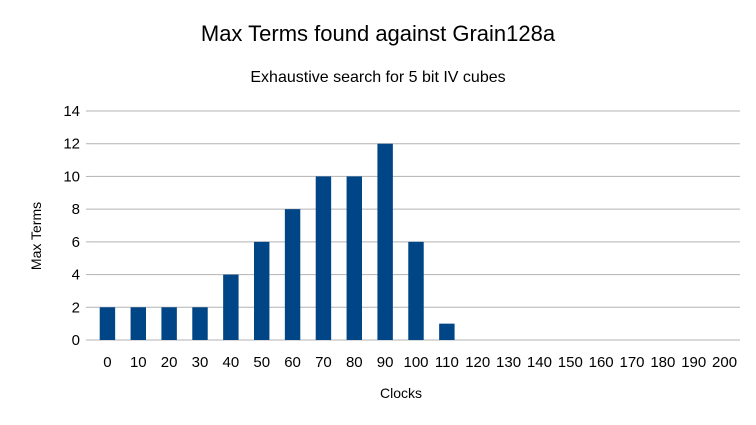 The width and height of the screenshot is (756, 425). I want to click on x-tick-label: 60, so click(292, 362).